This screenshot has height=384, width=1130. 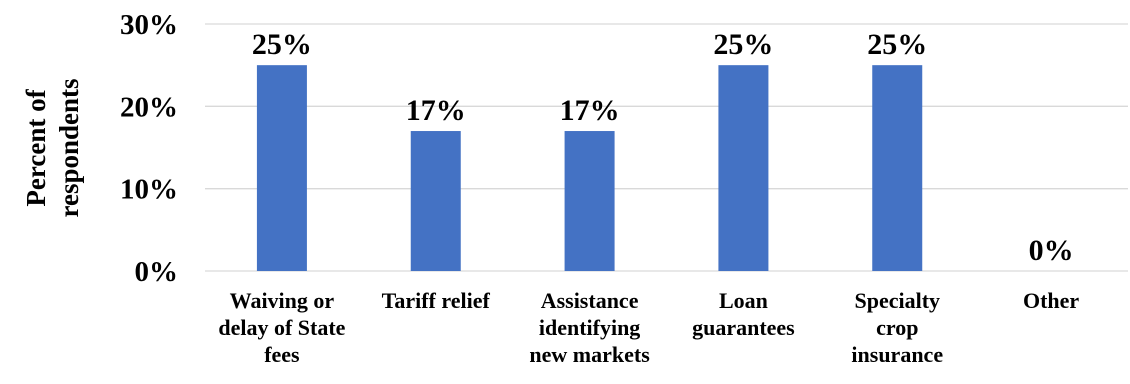 I want to click on y-axis-title: Percent of, so click(x=36, y=147).